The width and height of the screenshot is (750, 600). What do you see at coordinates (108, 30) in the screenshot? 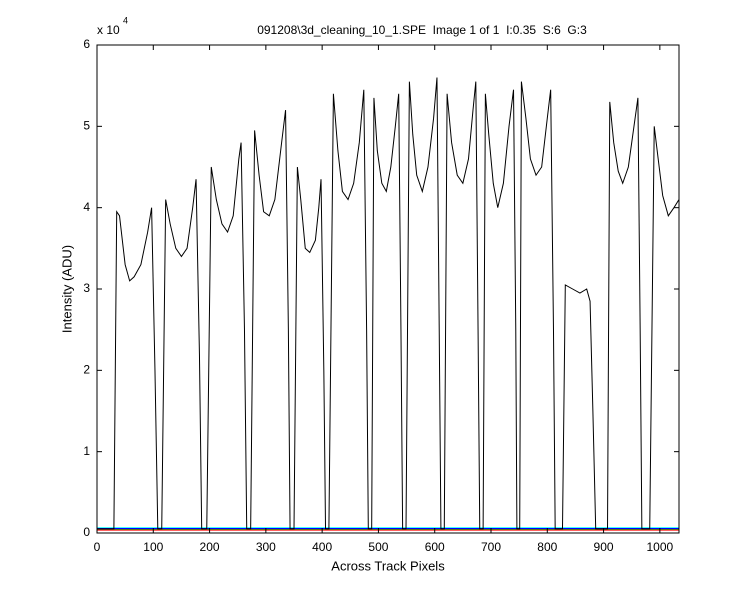
I see `y-multiplier: x 10` at bounding box center [108, 30].